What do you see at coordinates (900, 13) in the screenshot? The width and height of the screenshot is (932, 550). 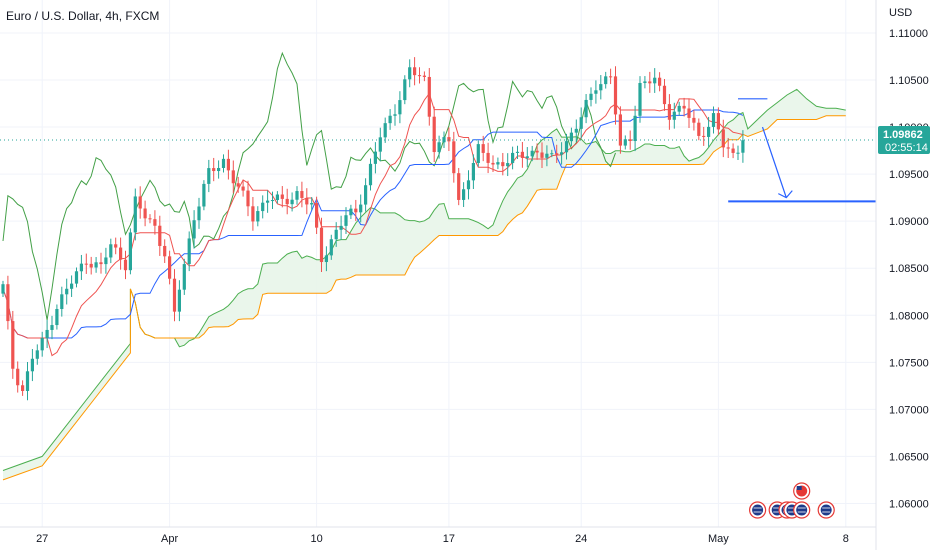 I see `currency-label: USD` at bounding box center [900, 13].